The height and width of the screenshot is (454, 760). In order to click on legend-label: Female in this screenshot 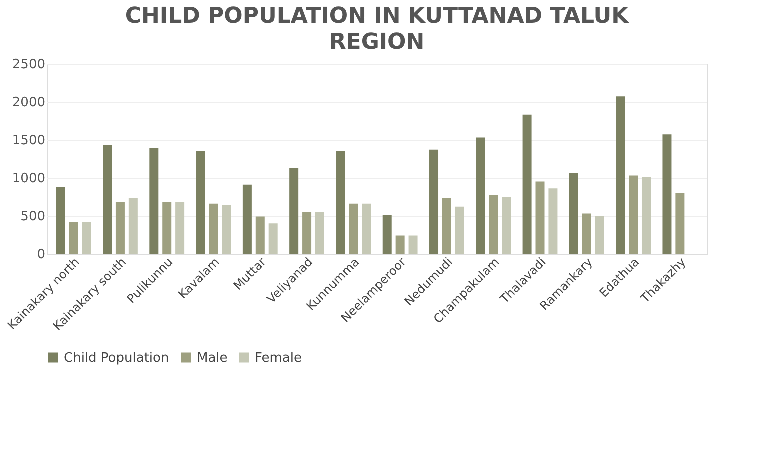, I will do `click(278, 358)`.